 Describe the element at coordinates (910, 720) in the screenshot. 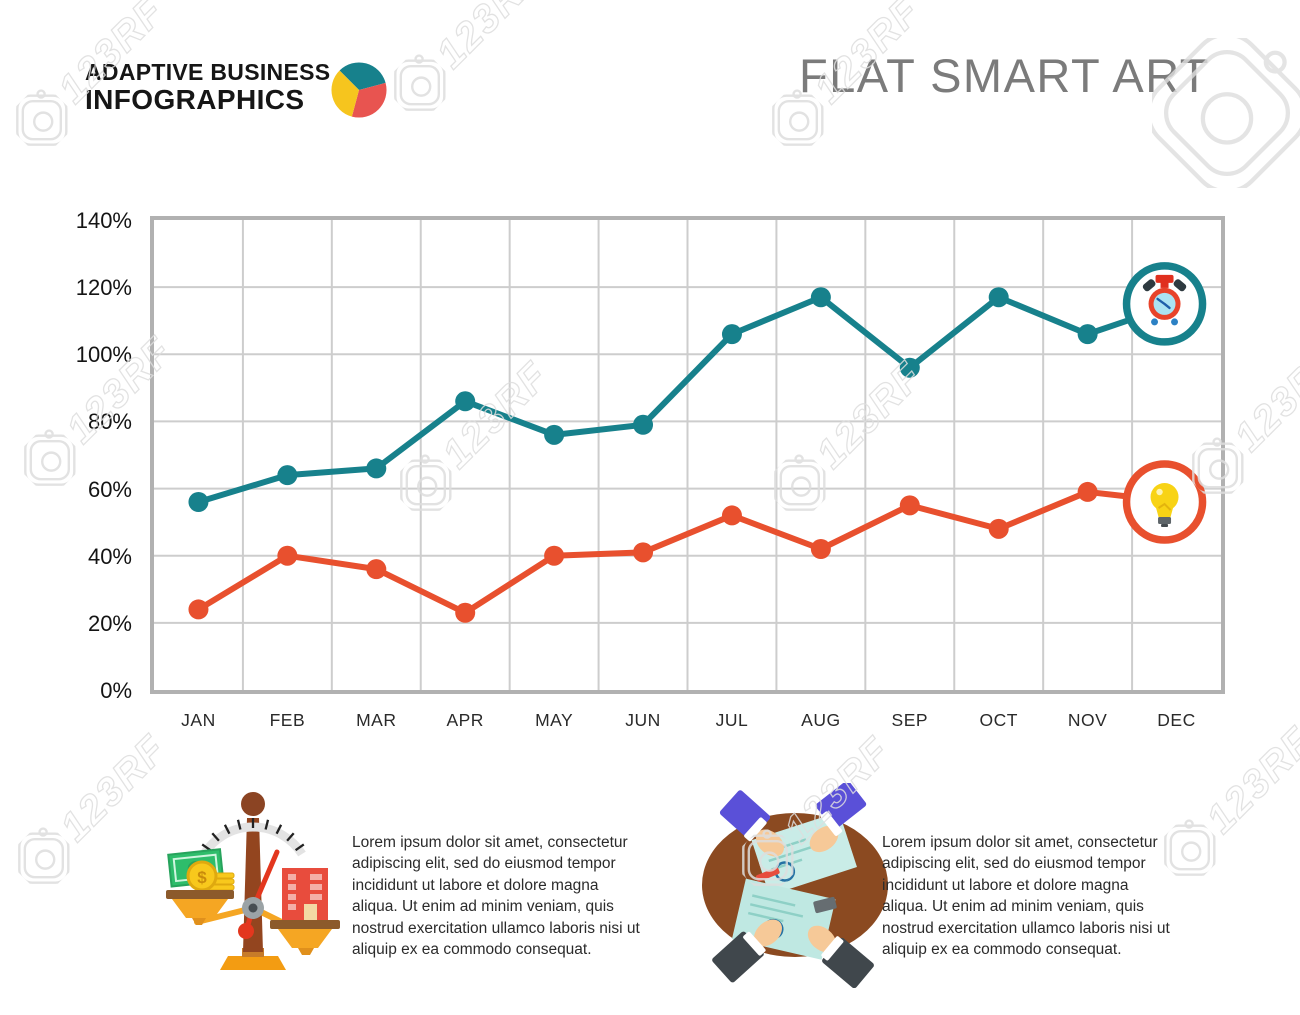

I see `x-axis-label: SEP` at that location.